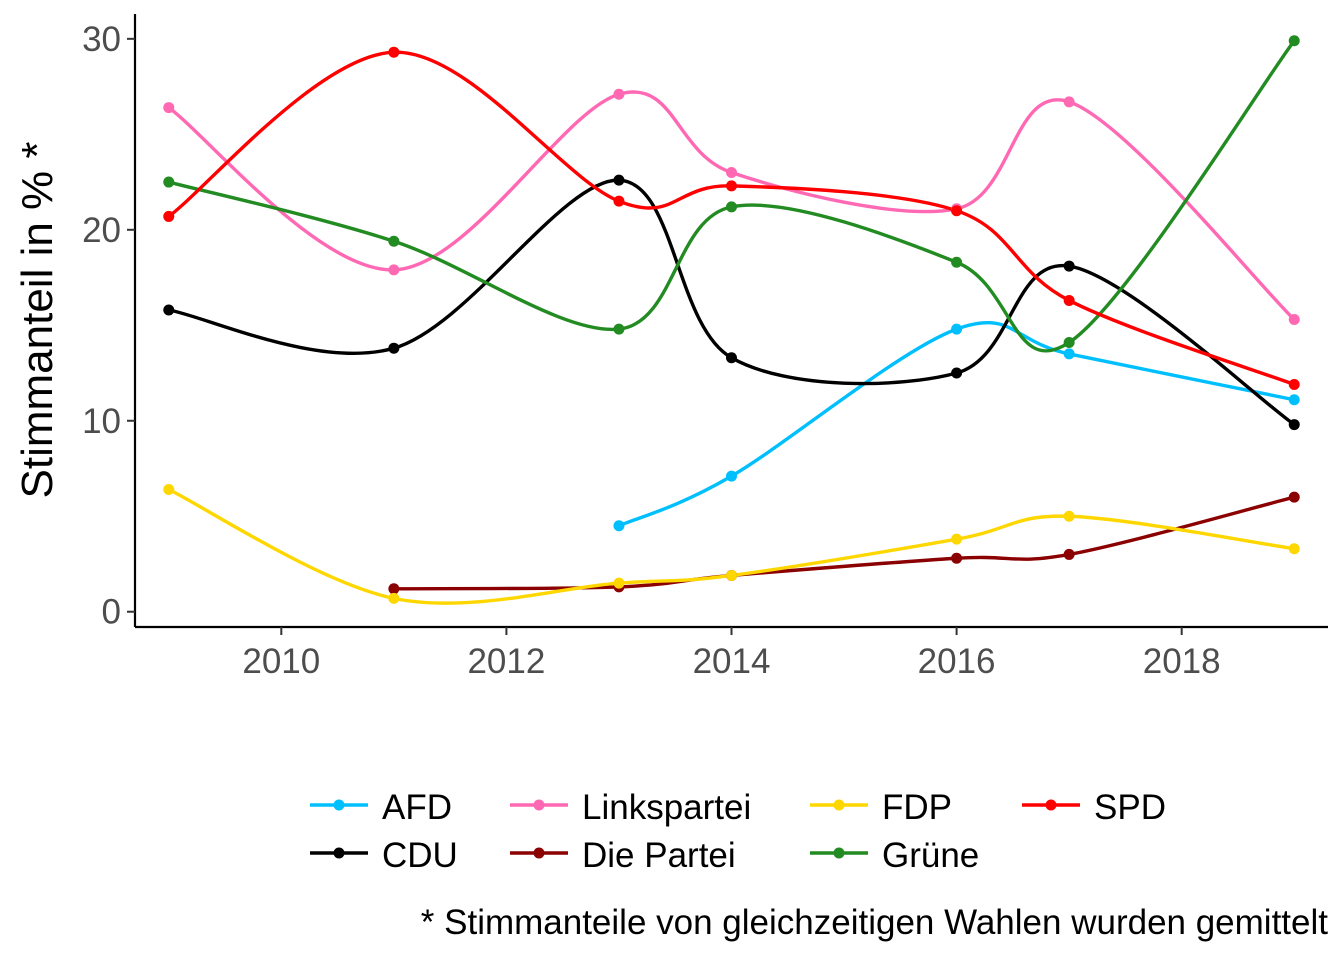  Describe the element at coordinates (844, 543) in the screenshot. I see `series-line-die-partei` at that location.